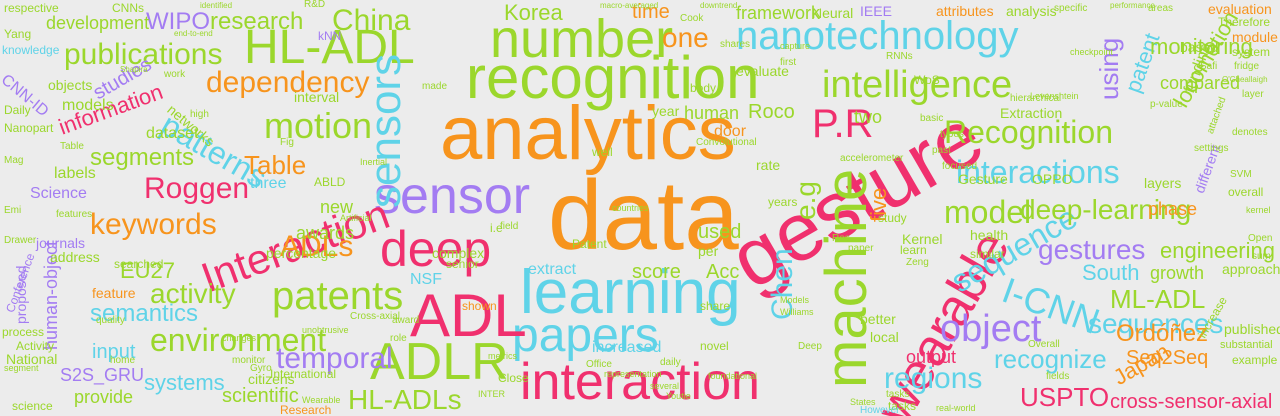 Image resolution: width=1280 pixels, height=416 pixels. What do you see at coordinates (627, 347) in the screenshot?
I see `word-increased: increased` at bounding box center [627, 347].